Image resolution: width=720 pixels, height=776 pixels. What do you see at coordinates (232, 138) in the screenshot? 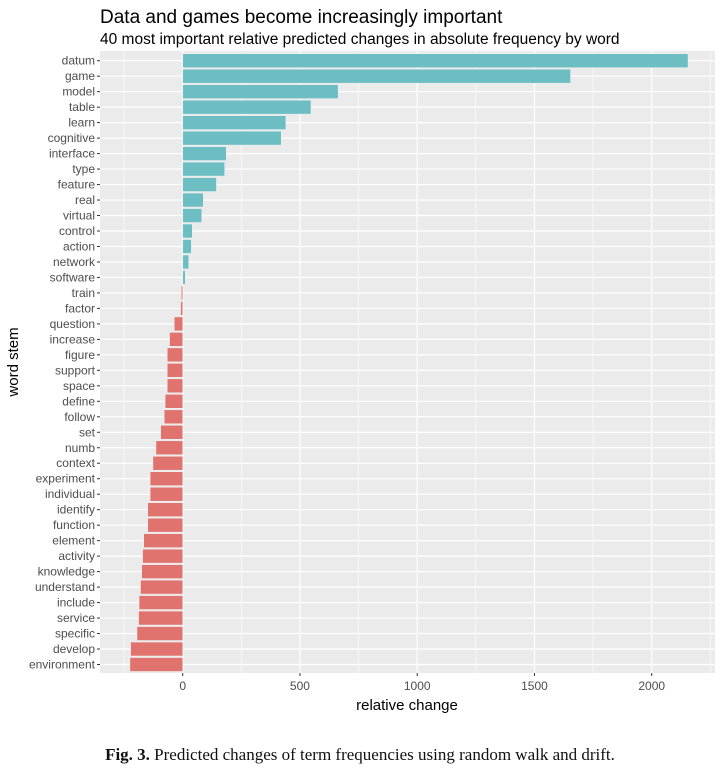
I see `bar-cognitive` at bounding box center [232, 138].